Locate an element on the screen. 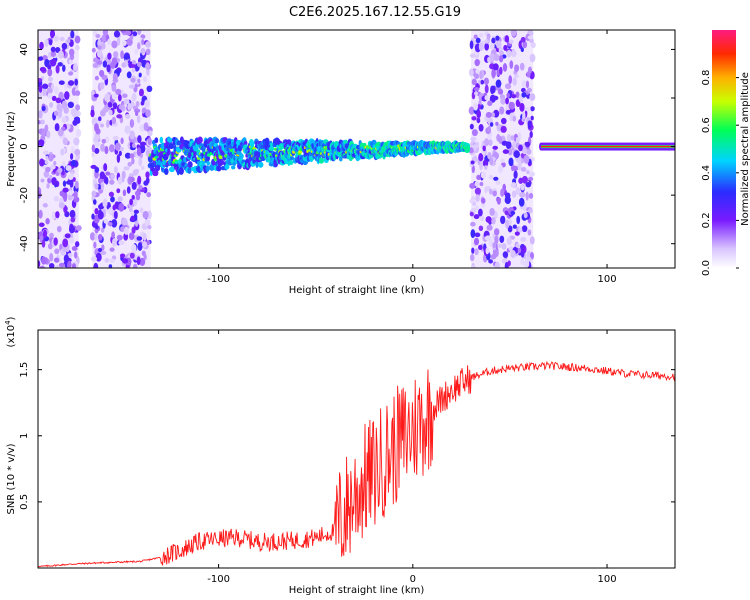  snr-y-tick-label: 1 is located at coordinates (24, 436).